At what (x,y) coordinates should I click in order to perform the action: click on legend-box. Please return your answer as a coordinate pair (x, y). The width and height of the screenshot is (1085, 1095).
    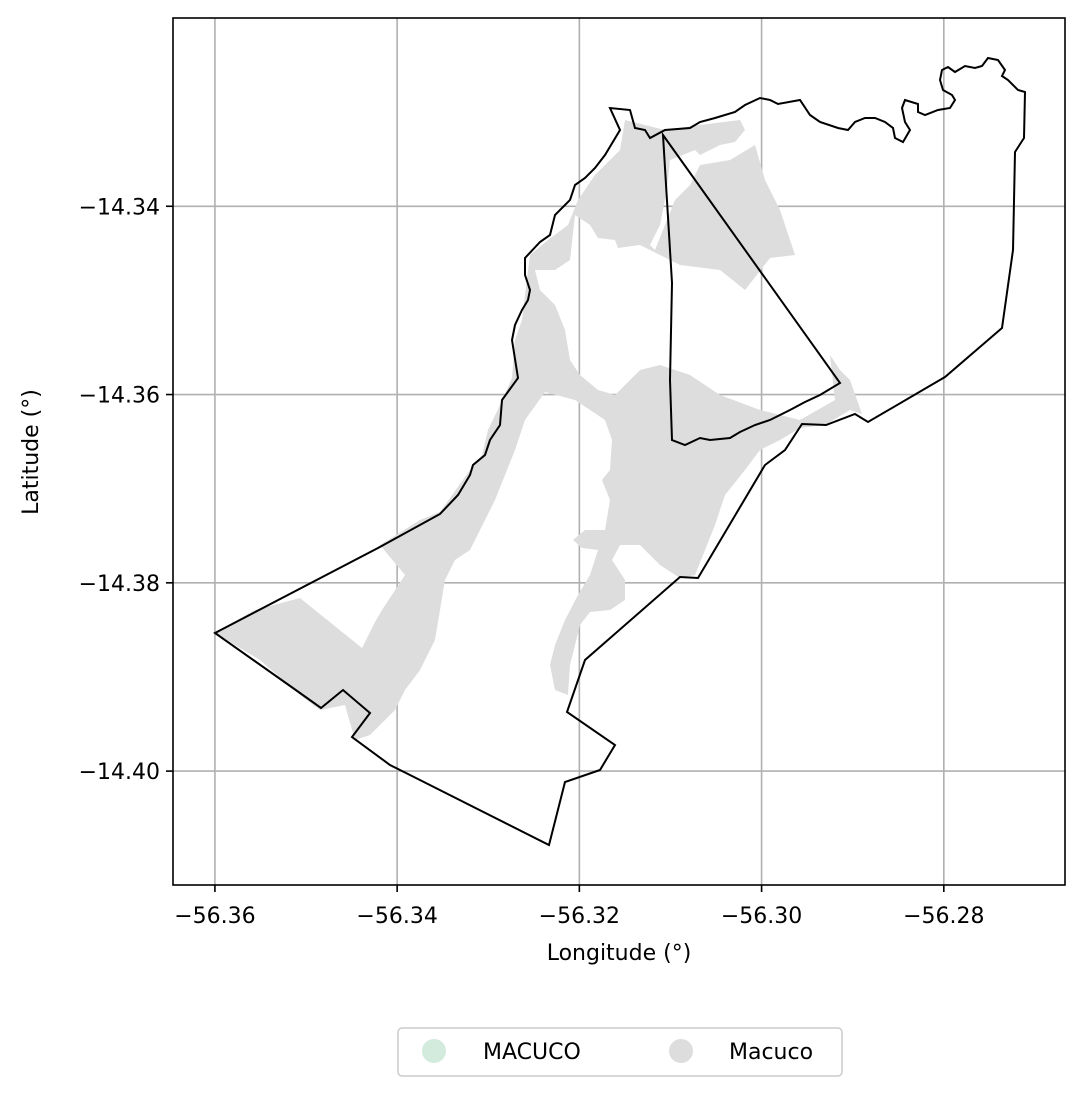
    Looking at the image, I should click on (620, 1052).